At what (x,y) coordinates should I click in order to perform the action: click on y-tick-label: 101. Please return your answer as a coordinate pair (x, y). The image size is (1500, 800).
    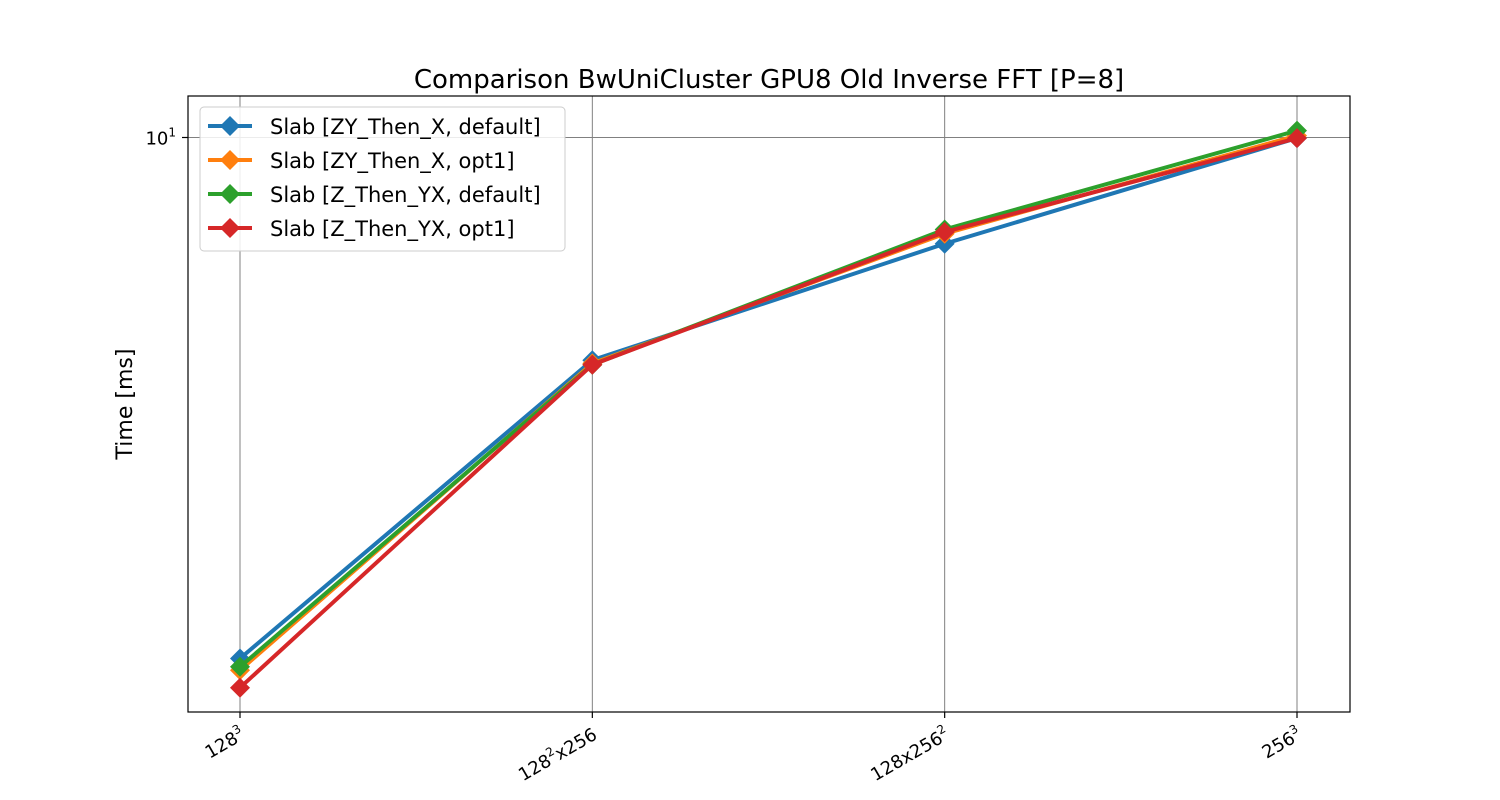
    Looking at the image, I should click on (160, 137).